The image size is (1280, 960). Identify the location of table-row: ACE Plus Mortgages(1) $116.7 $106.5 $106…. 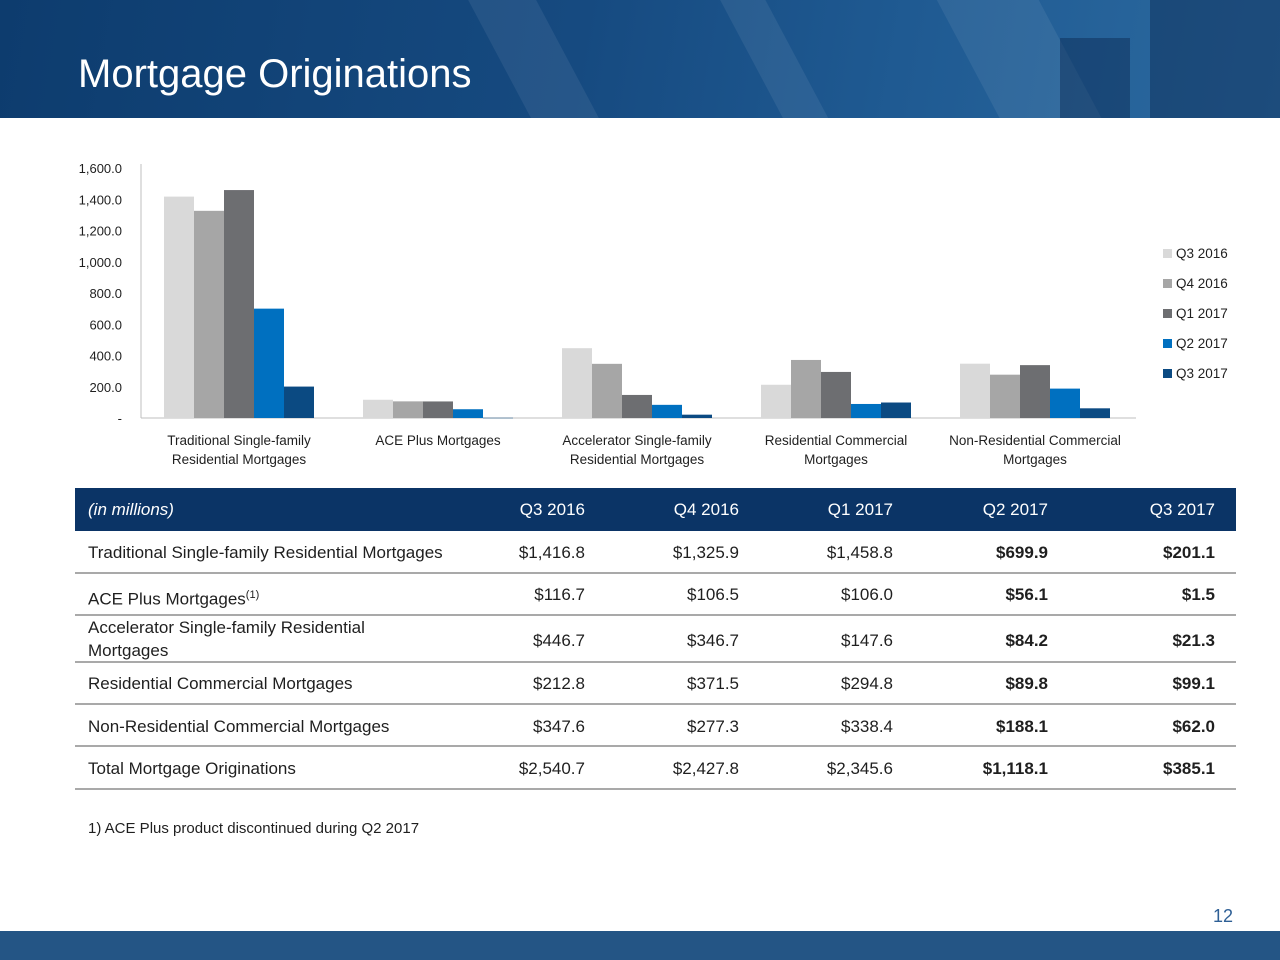
(655, 595).